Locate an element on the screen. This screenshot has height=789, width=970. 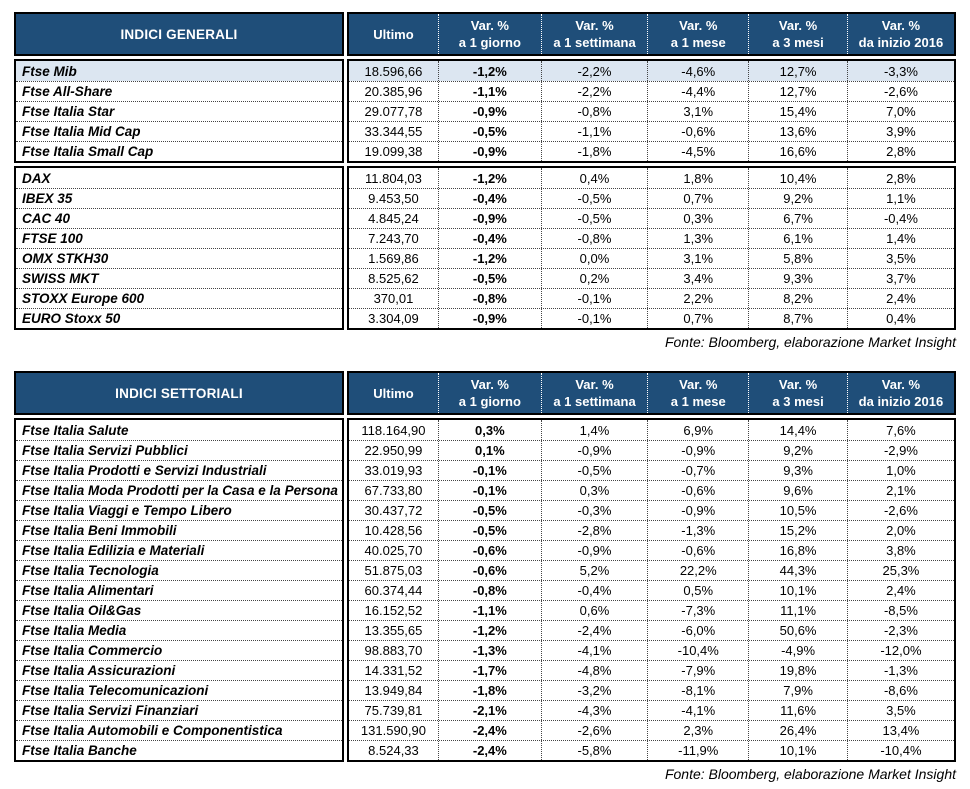
data-cell: 7.243,70 is located at coordinates (393, 238).